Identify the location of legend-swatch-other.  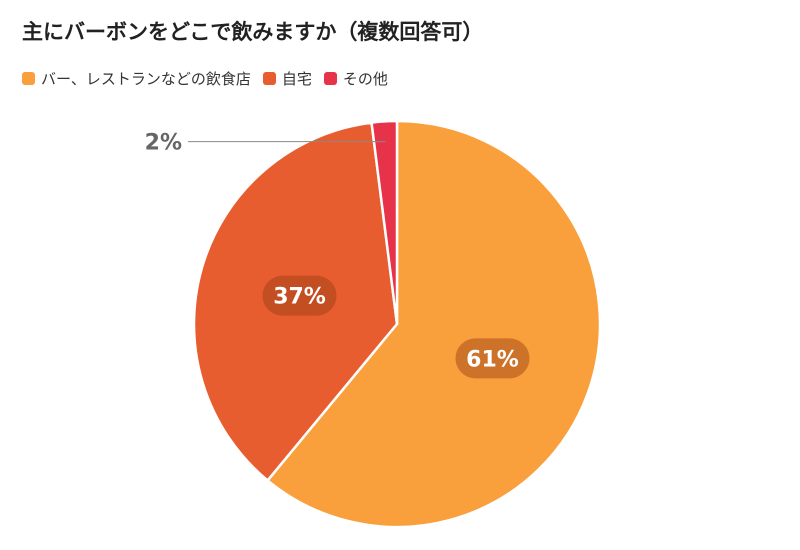
(330, 78).